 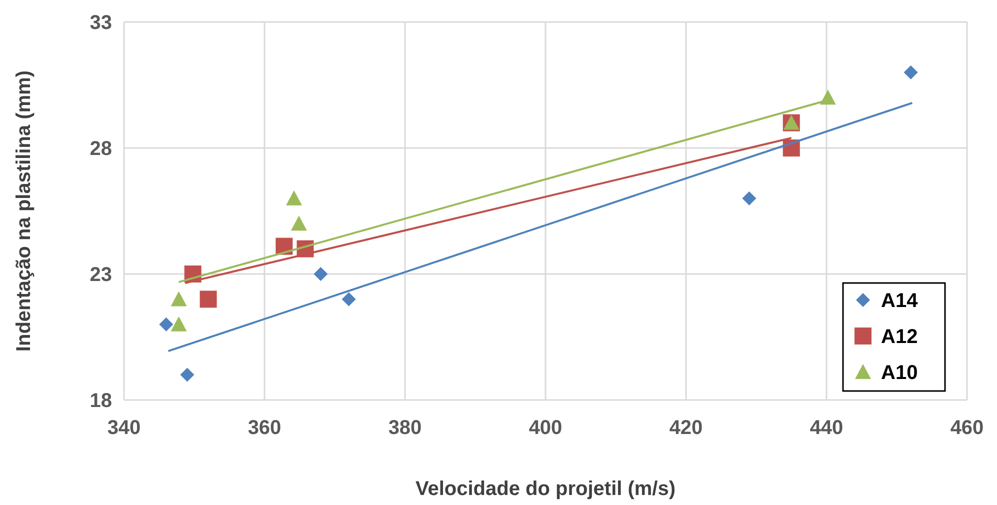 I want to click on x-tick-label: 380, so click(x=405, y=428).